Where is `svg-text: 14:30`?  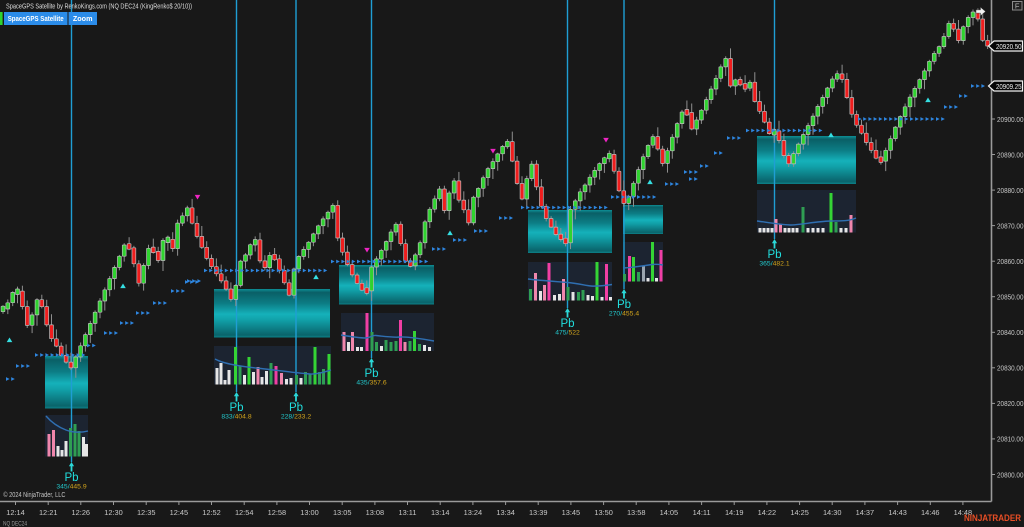
svg-text: 14:30 is located at coordinates (832, 512).